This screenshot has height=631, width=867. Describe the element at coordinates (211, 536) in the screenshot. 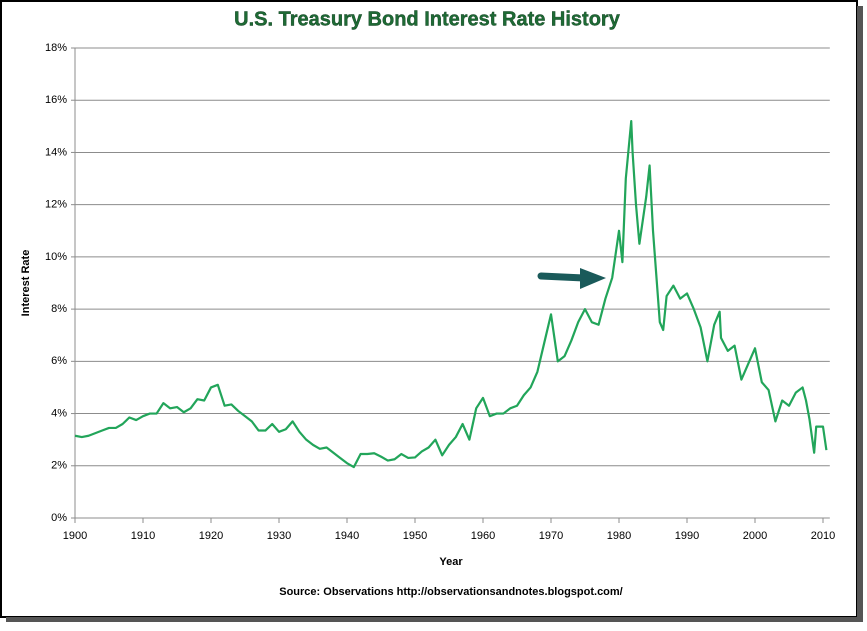

I see `x-tick-label: 1920` at that location.